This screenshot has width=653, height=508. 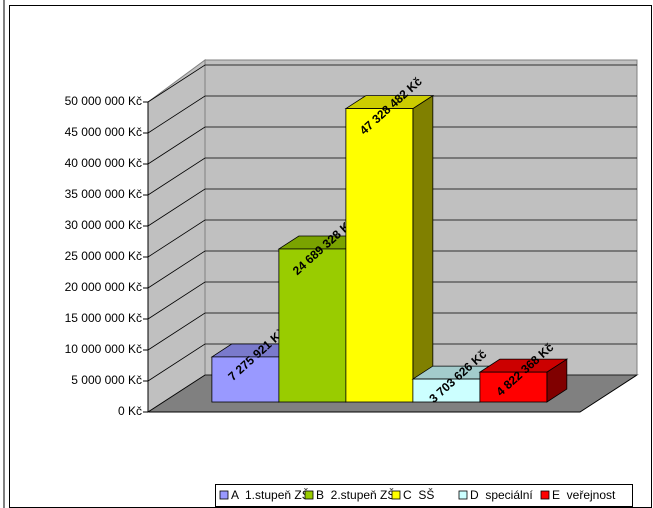 I want to click on y-tick-label: 5 000 000 Kč, so click(x=106, y=380).